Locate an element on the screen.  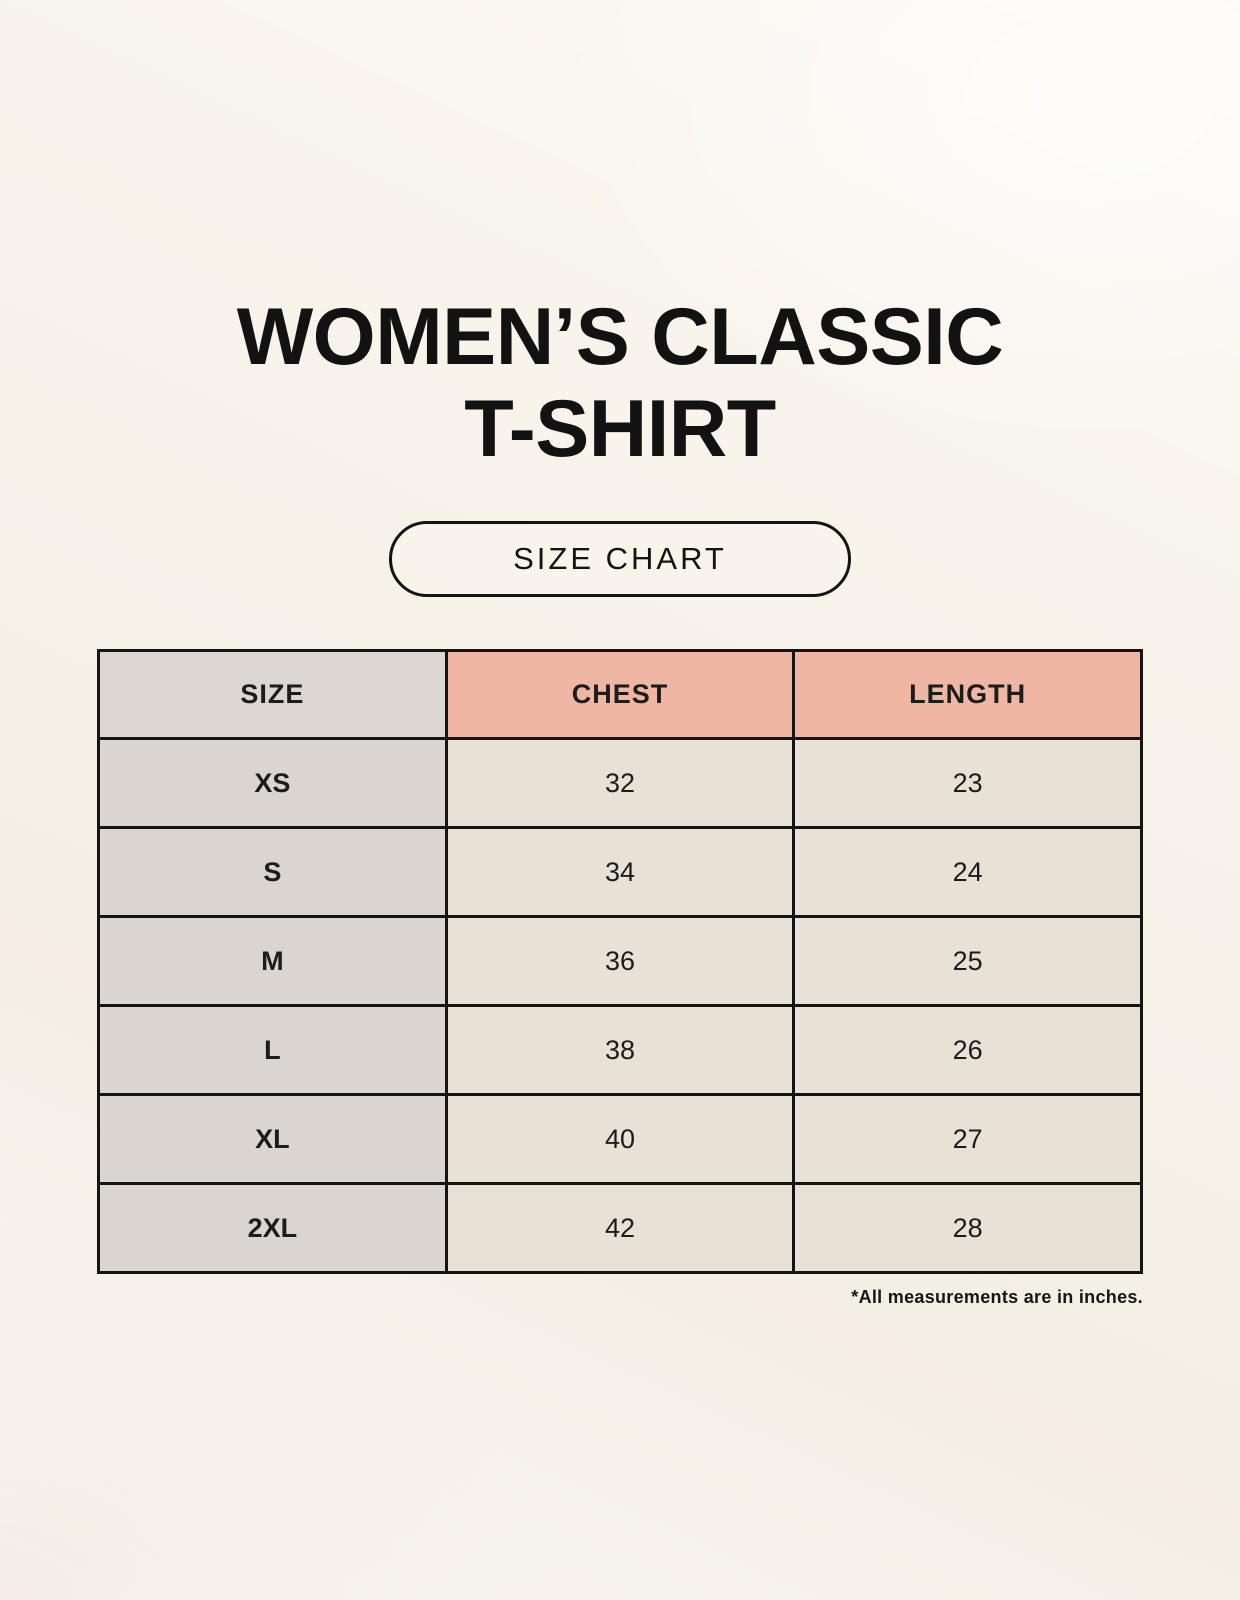
table-row: 2XL 42 28 is located at coordinates (620, 1228).